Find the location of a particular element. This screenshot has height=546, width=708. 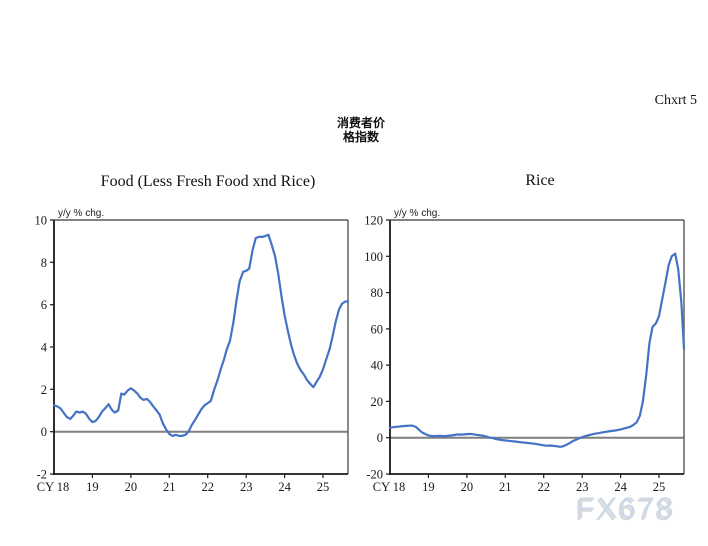

page-title-line1: 消费者价 is located at coordinates (360, 123).